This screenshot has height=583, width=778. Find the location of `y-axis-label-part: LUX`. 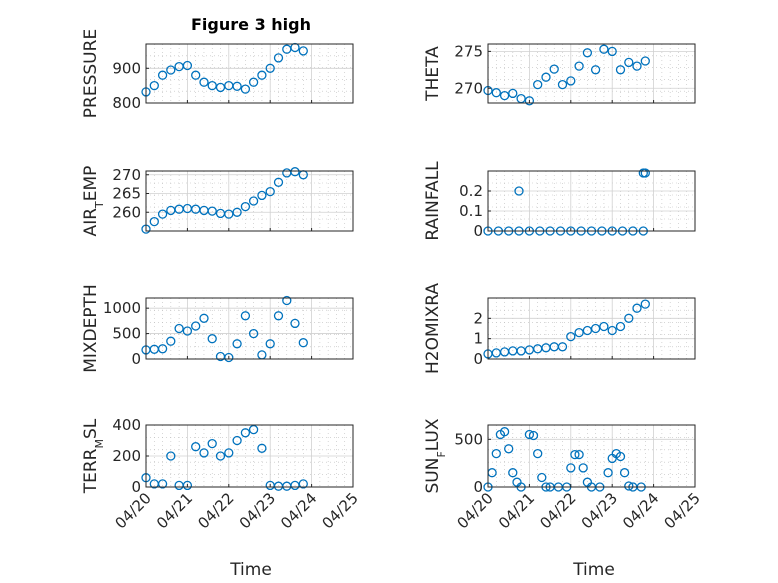

y-axis-label-part: LUX is located at coordinates (433, 434).